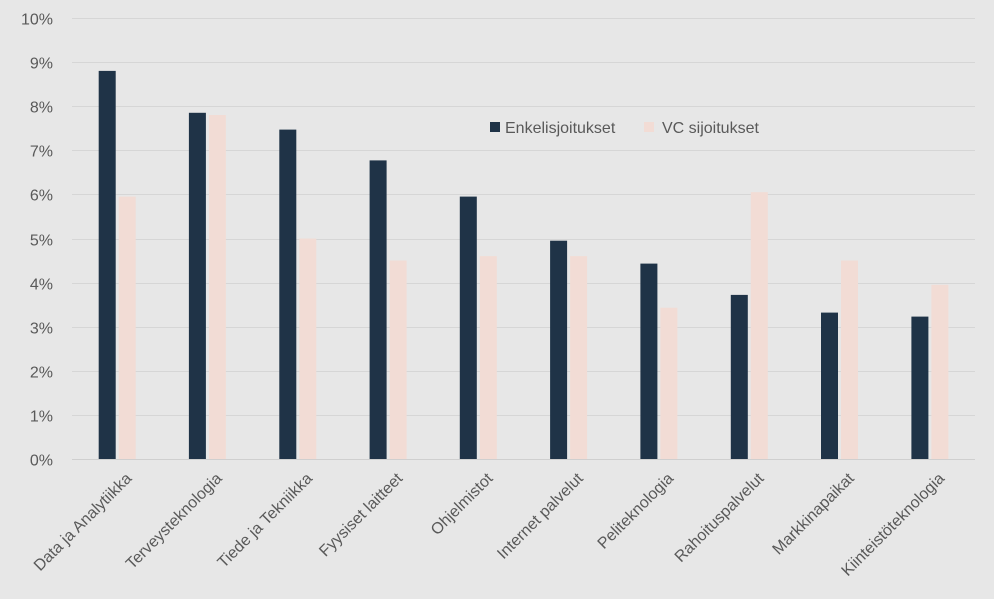 The width and height of the screenshot is (994, 599). What do you see at coordinates (41, 241) in the screenshot?
I see `y-tick-label: 5%` at bounding box center [41, 241].